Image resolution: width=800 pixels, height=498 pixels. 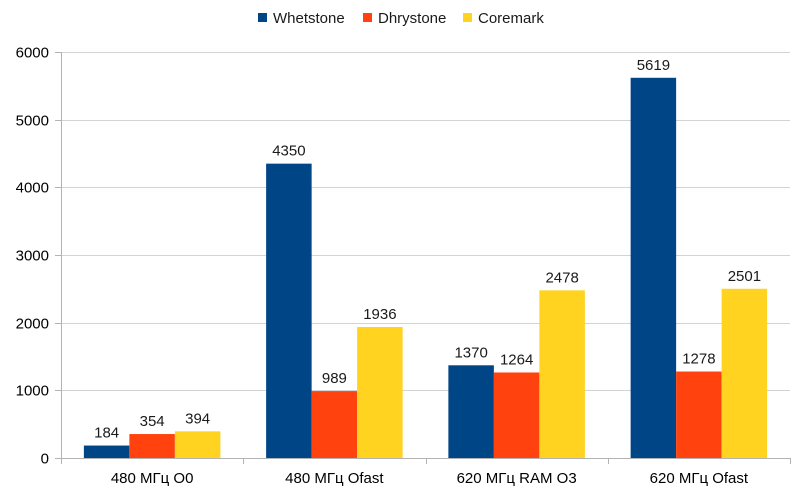 What do you see at coordinates (32, 188) in the screenshot?
I see `y-tick-label: 4000` at bounding box center [32, 188].